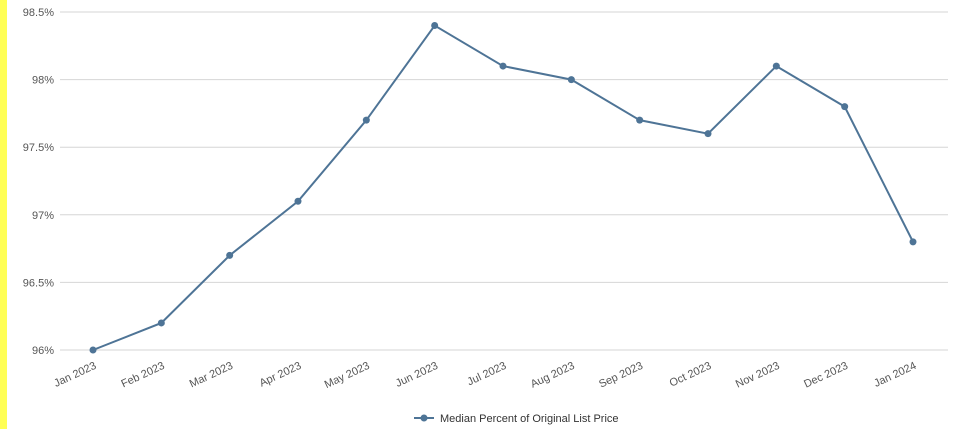 The height and width of the screenshot is (429, 955). Describe the element at coordinates (826, 375) in the screenshot. I see `x-tick-label: Dec 2023` at that location.